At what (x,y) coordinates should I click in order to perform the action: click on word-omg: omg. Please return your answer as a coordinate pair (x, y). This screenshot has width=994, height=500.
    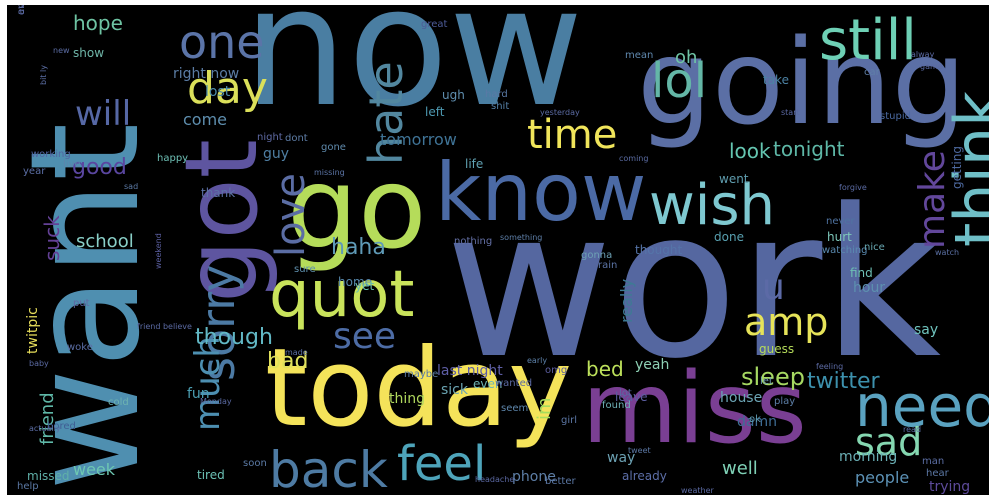
    Looking at the image, I should click on (556, 370).